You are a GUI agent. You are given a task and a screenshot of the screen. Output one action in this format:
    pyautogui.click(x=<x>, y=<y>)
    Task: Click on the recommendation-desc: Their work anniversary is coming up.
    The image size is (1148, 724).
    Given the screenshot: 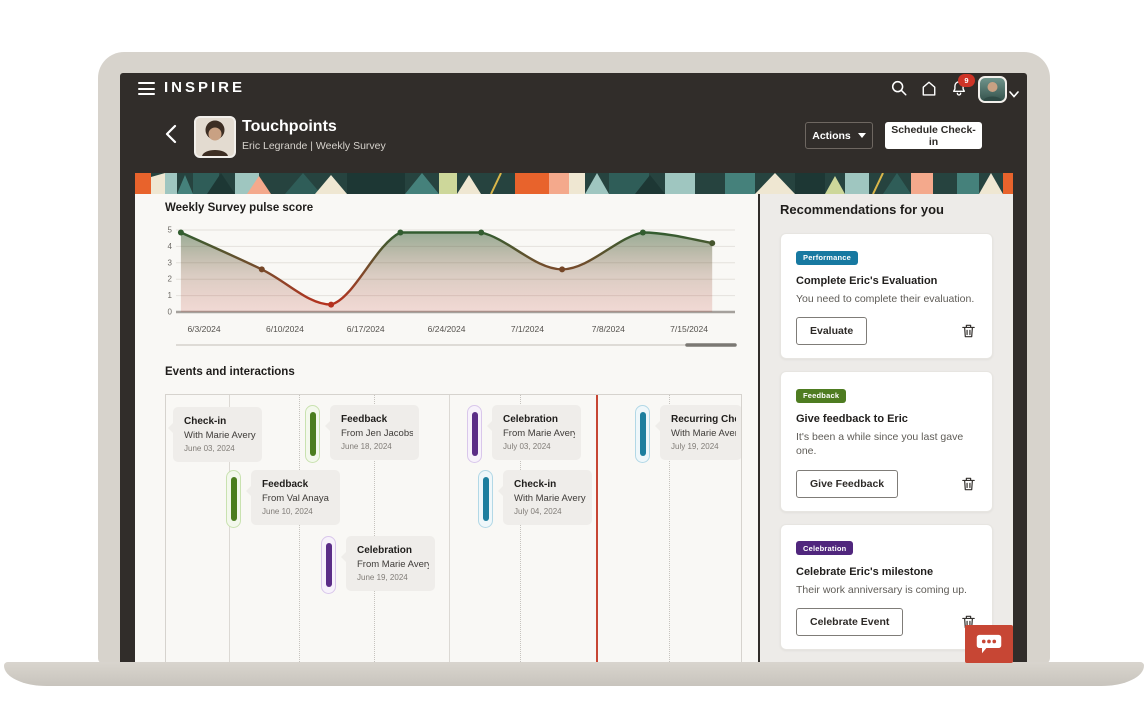 What is the action you would take?
    pyautogui.click(x=881, y=589)
    